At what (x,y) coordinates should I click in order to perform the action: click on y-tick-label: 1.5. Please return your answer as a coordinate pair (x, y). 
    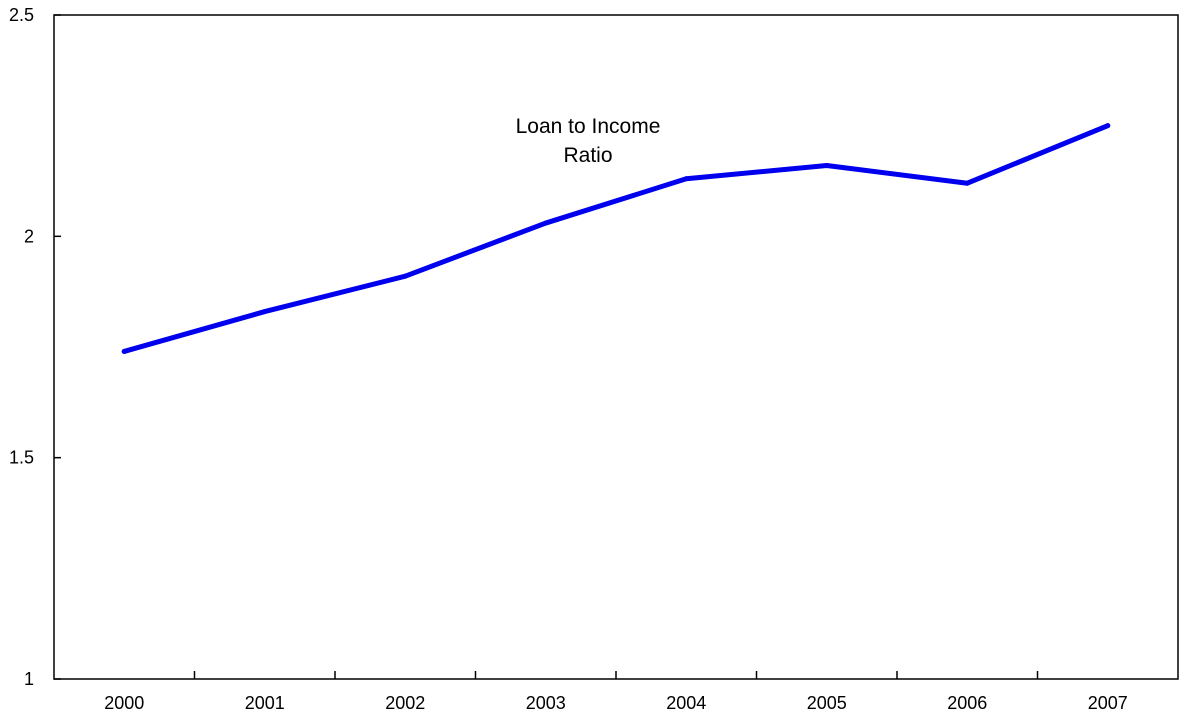
    Looking at the image, I should click on (21, 458).